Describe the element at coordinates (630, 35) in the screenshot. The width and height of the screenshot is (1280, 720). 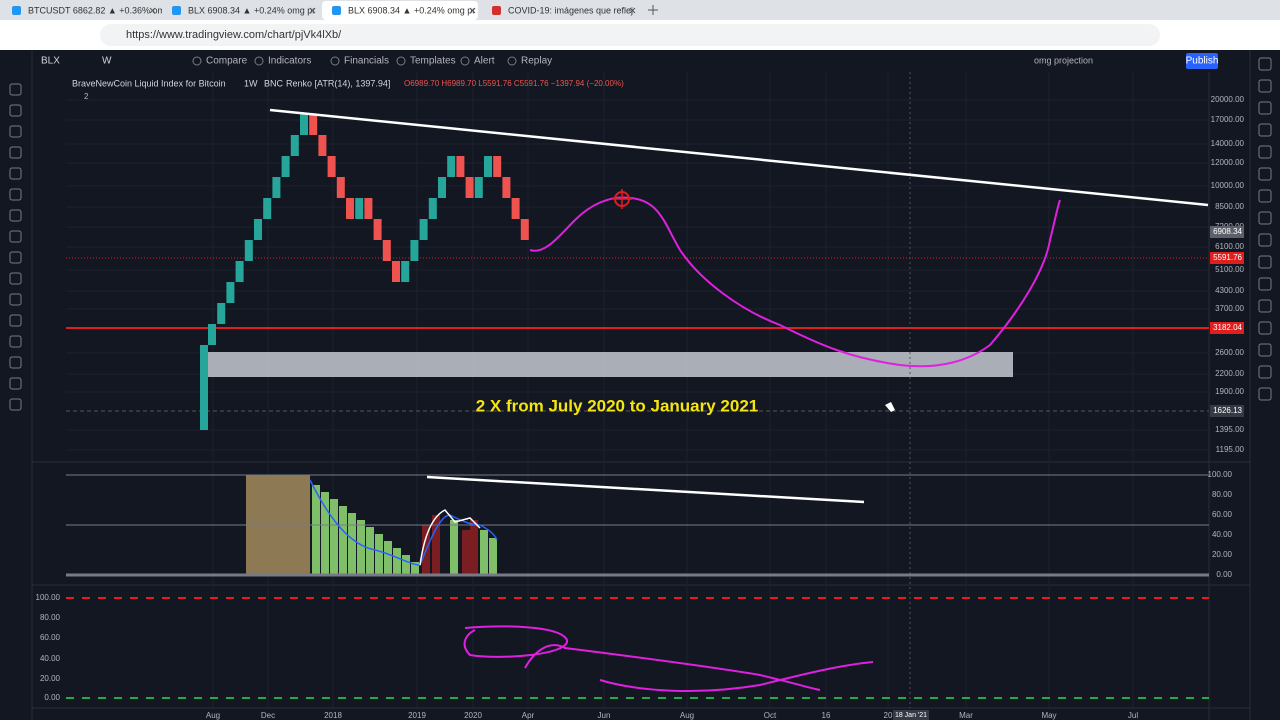
I see `url-field` at that location.